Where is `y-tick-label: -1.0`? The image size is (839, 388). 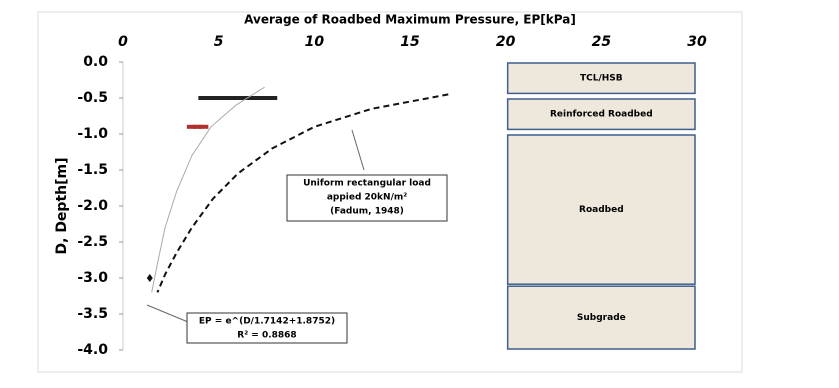
y-tick-label: -1.0 is located at coordinates (92, 134).